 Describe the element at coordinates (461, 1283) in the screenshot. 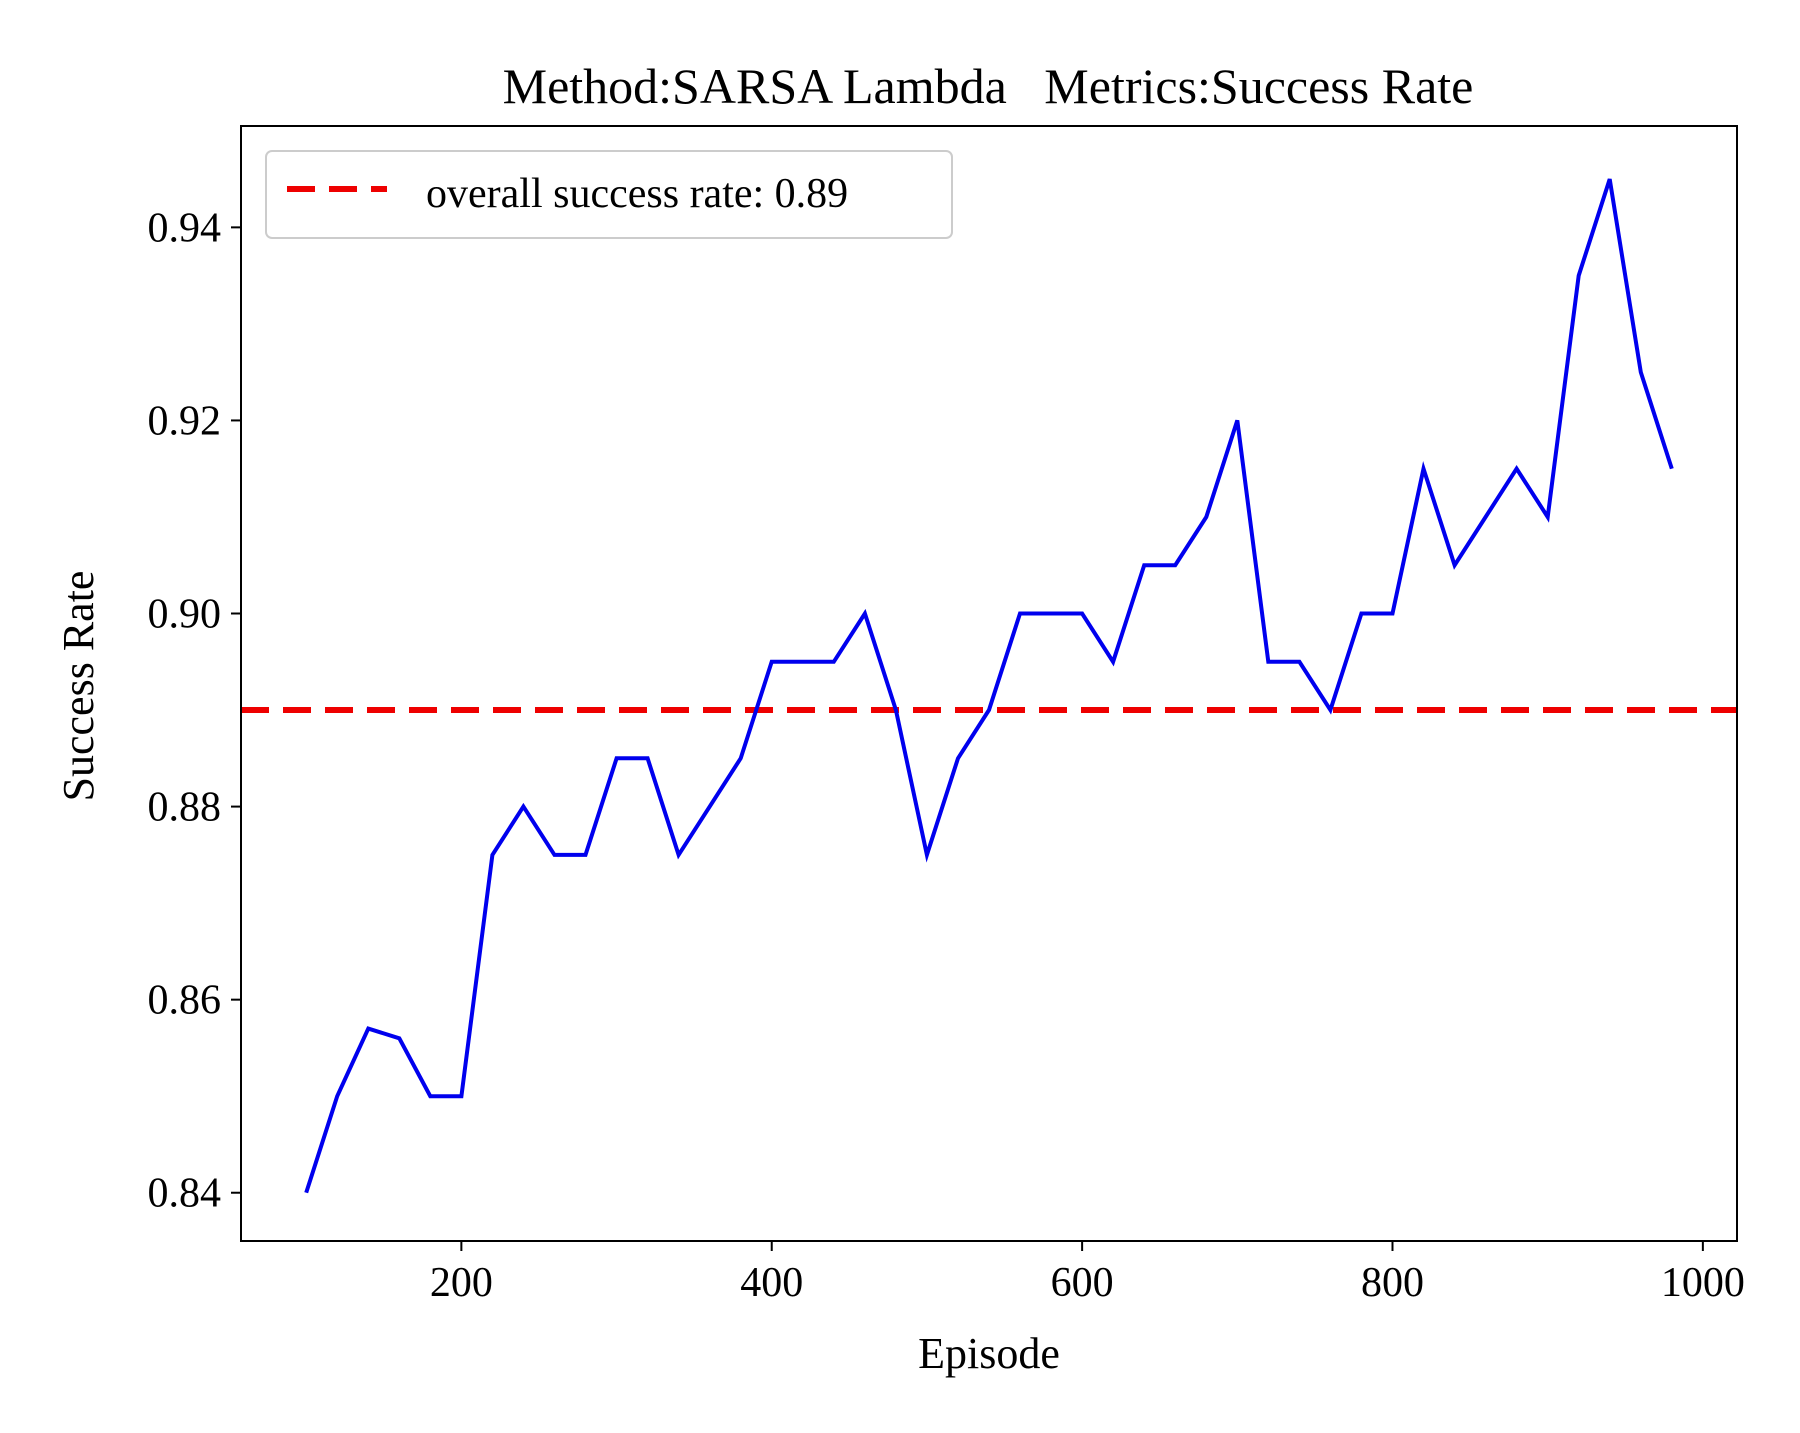

I see `x-tick-label: 200` at that location.